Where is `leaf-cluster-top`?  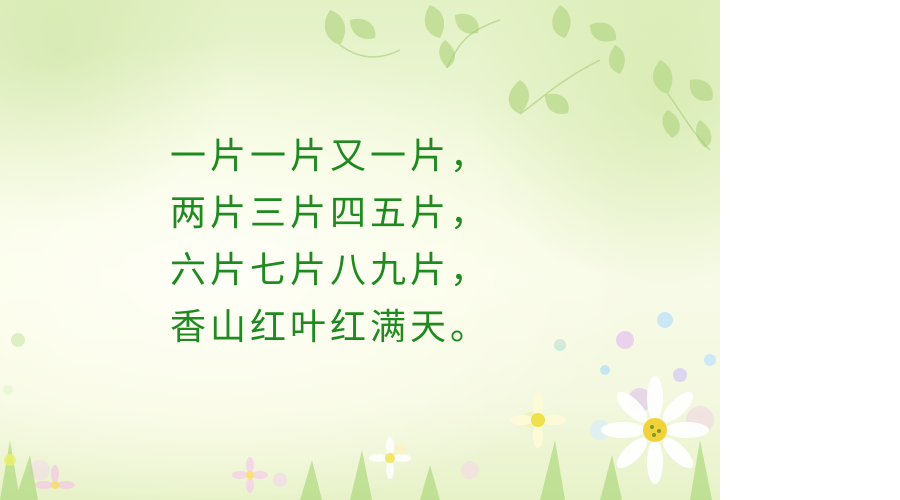
leaf-cluster-top is located at coordinates (518, 76).